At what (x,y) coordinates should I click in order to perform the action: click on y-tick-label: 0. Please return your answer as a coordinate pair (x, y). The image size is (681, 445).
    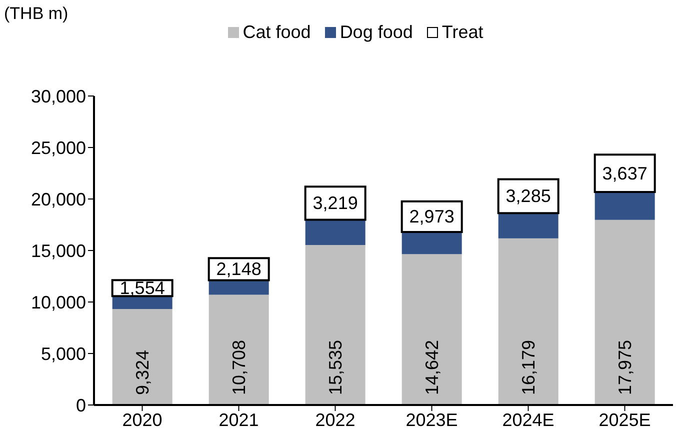
    Looking at the image, I should click on (81, 405).